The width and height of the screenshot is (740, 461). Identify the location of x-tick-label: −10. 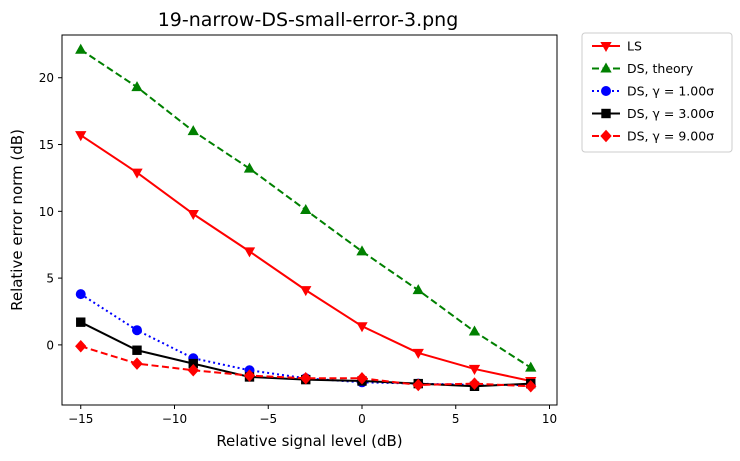
(174, 419).